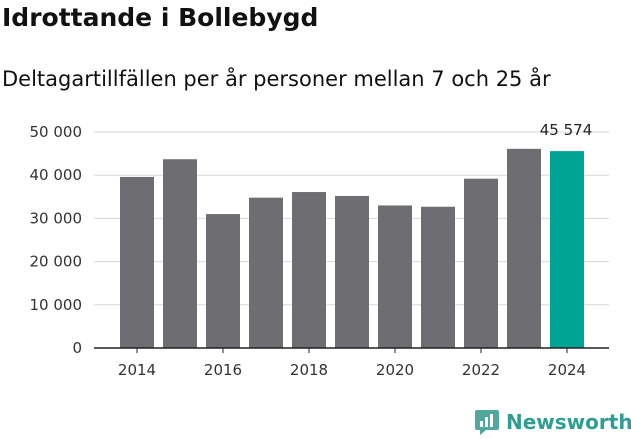 This screenshot has width=631, height=439. What do you see at coordinates (568, 422) in the screenshot?
I see `brand-name: Newsworthy` at bounding box center [568, 422].